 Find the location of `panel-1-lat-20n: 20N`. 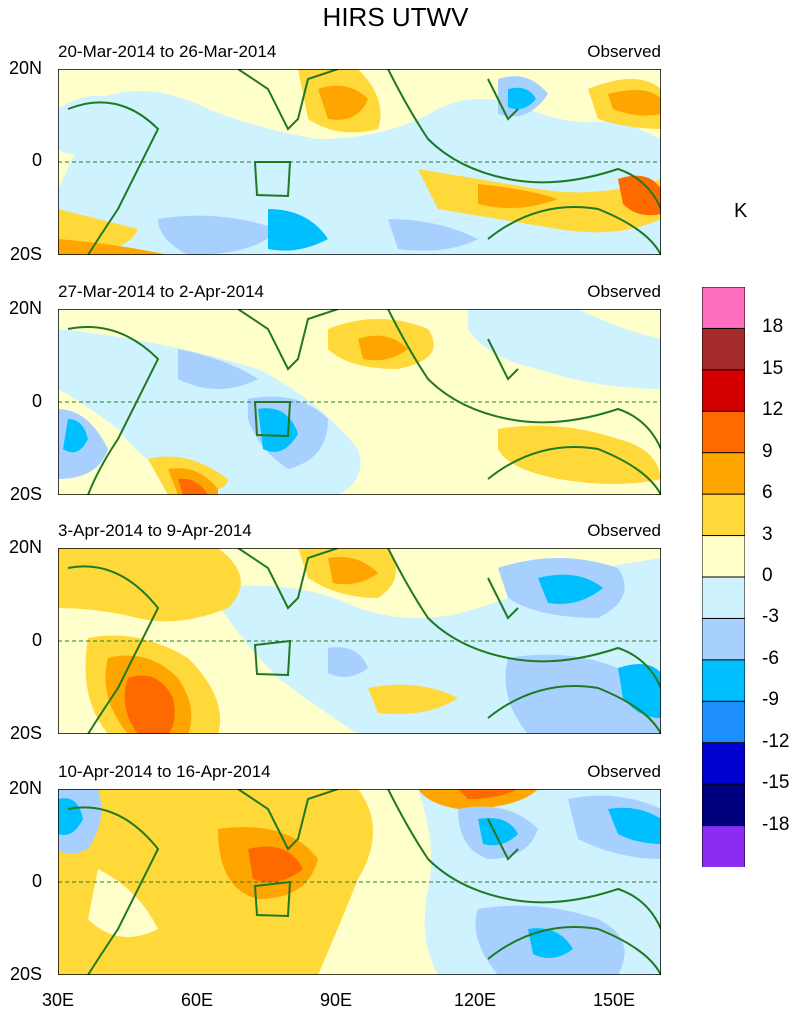

panel-1-lat-20n: 20N is located at coordinates (25, 68).